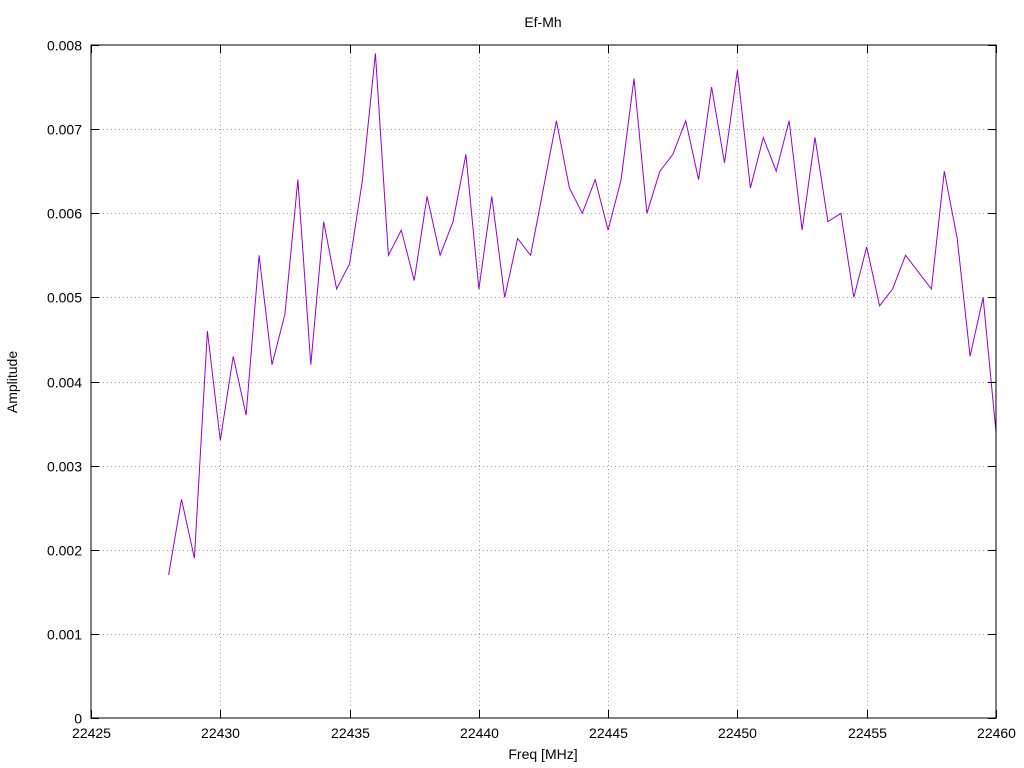 Image resolution: width=1024 pixels, height=768 pixels. I want to click on x-tick-label: 22425, so click(91, 733).